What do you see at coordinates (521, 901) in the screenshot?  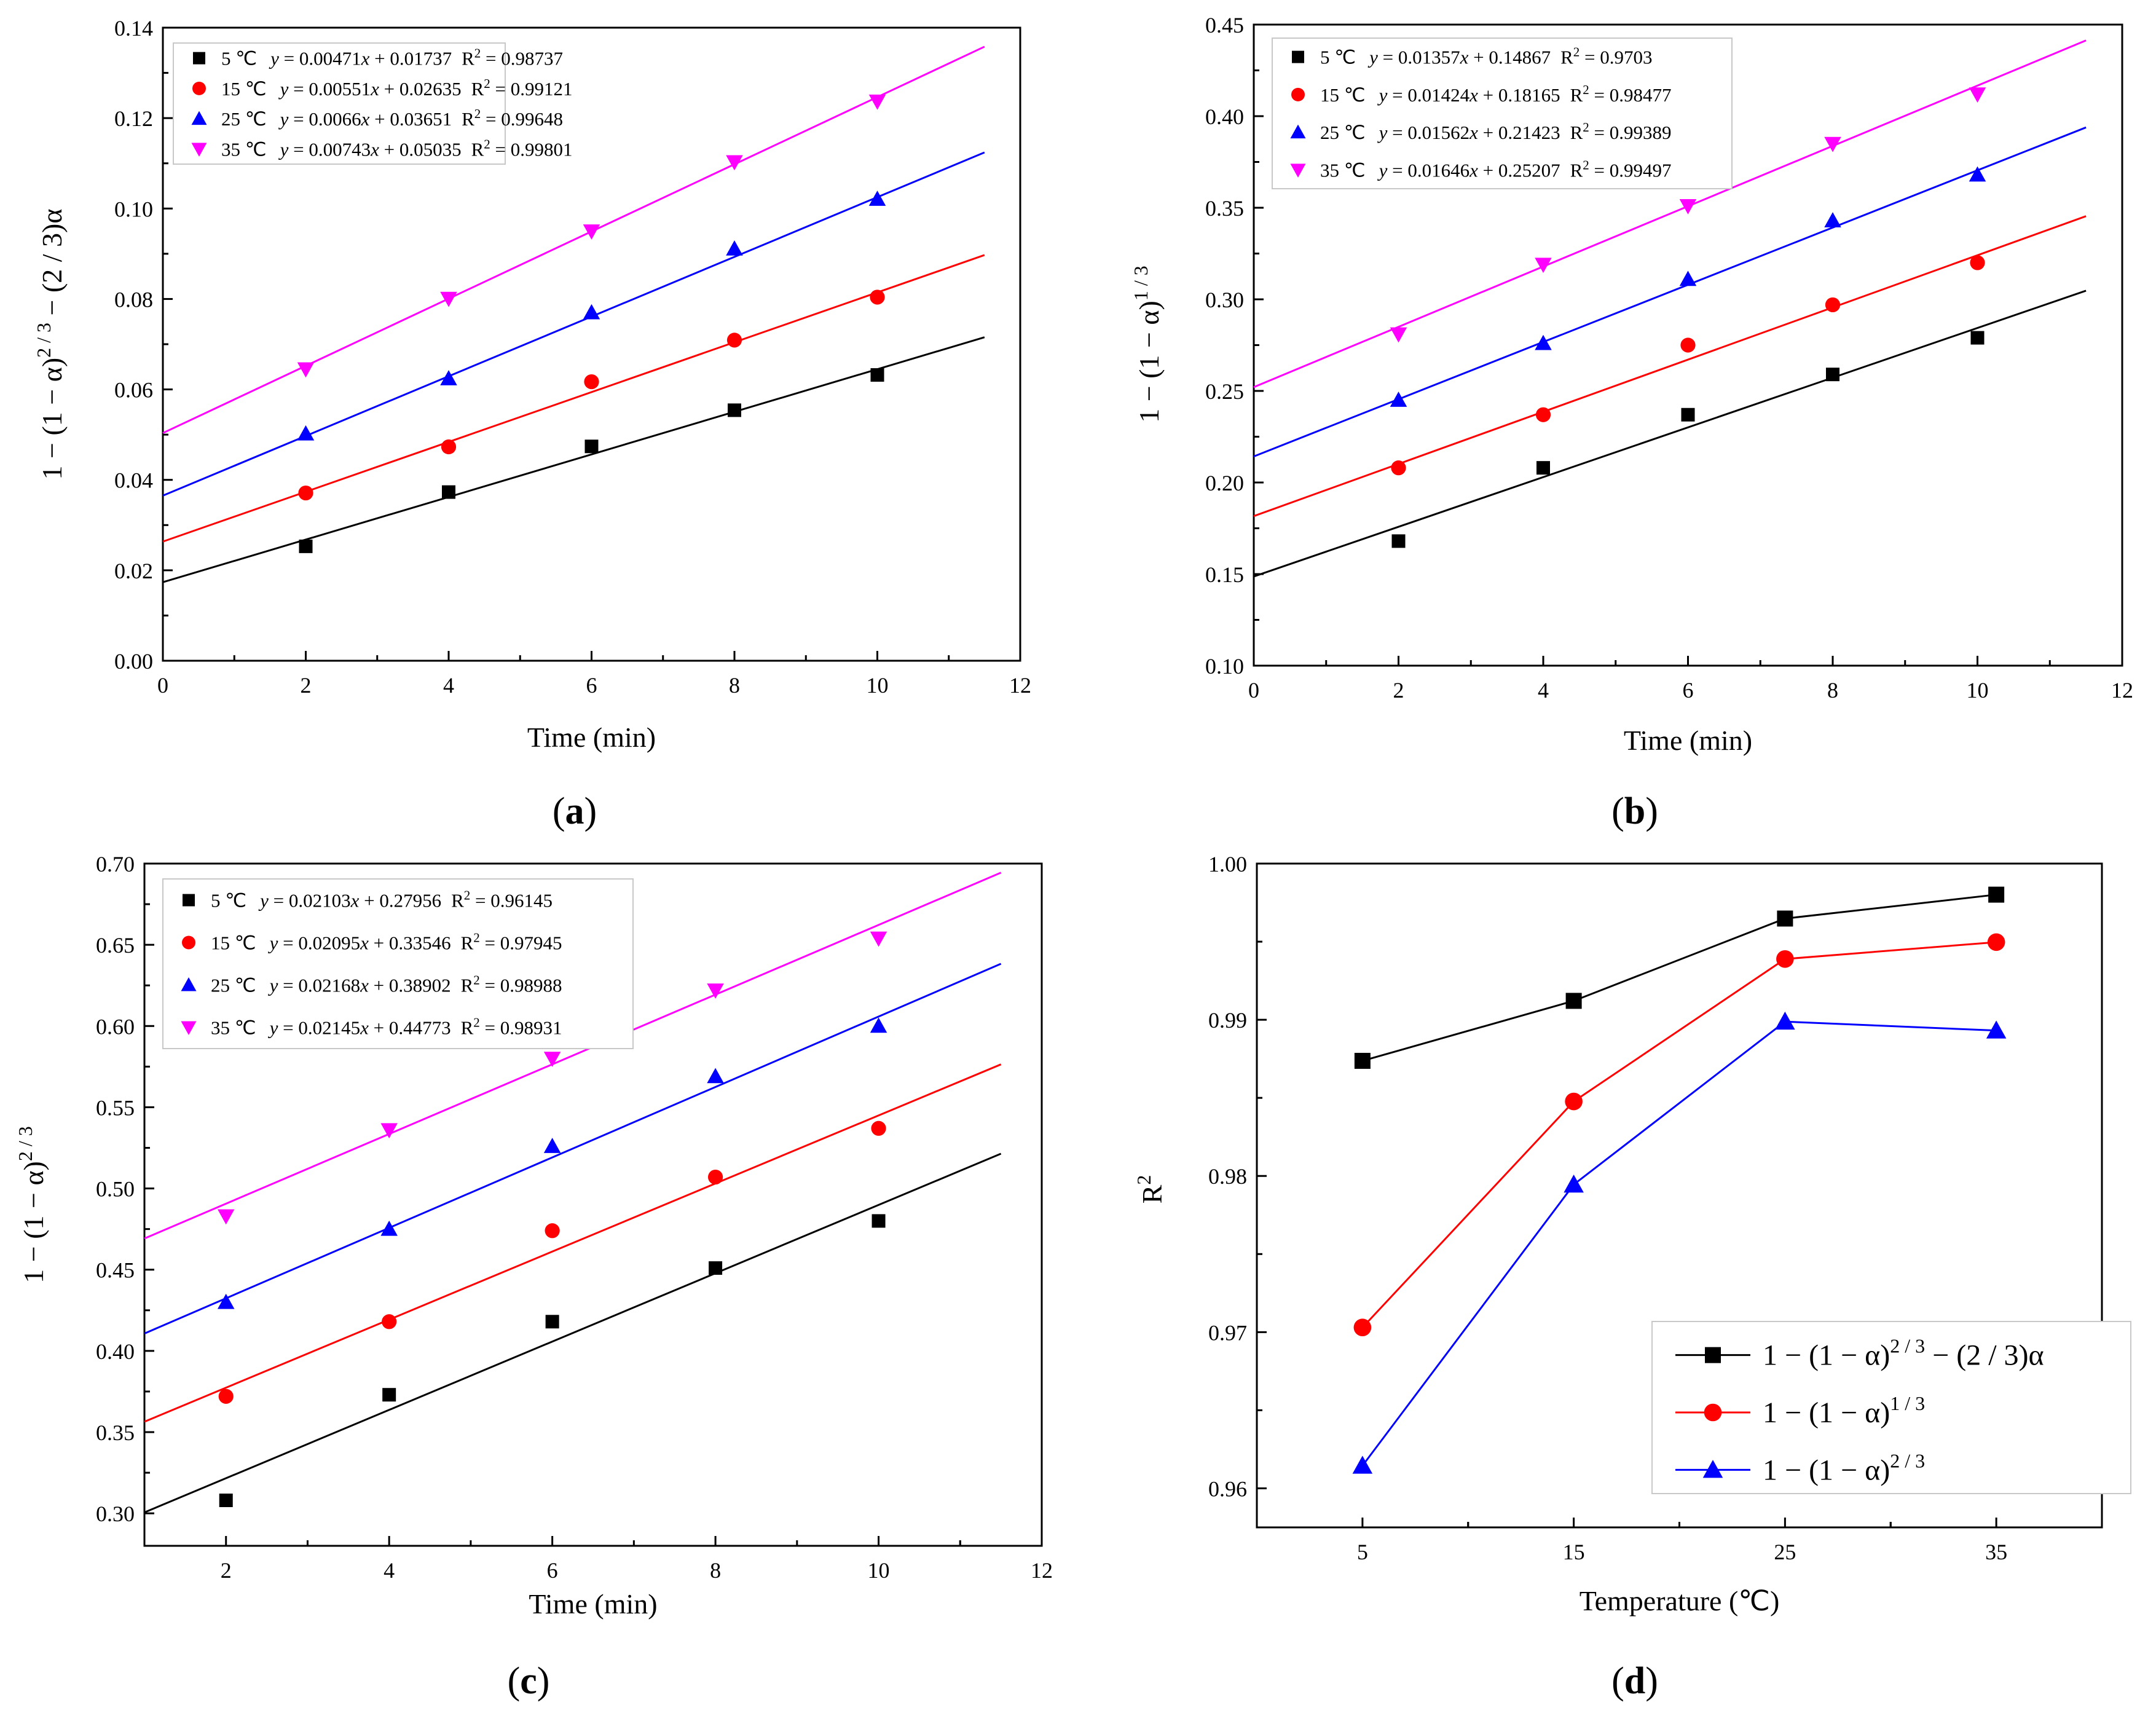 I see `legend-r2-value: 0.96145` at bounding box center [521, 901].